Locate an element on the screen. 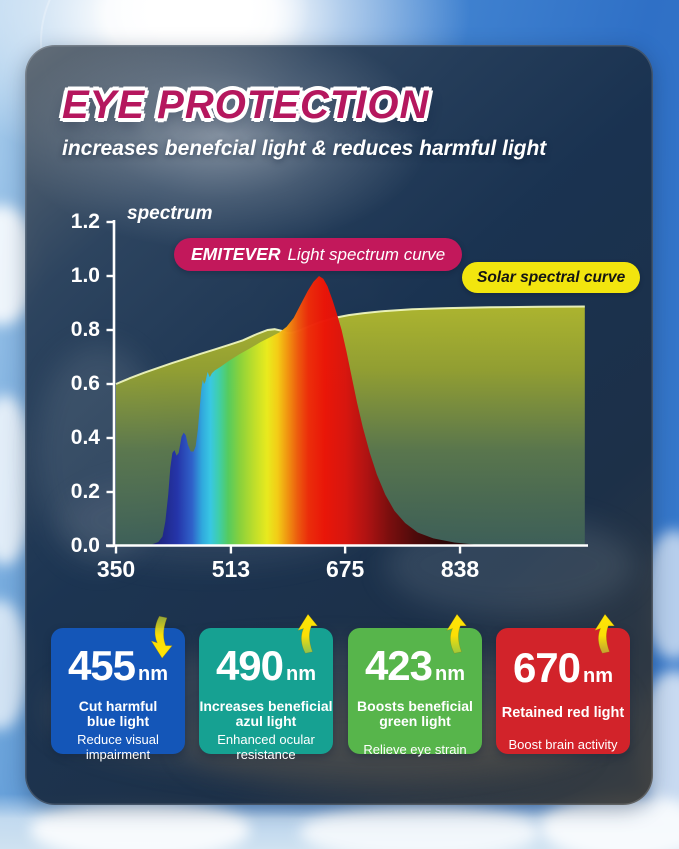  wavelength-value: 670 nm is located at coordinates (563, 667).